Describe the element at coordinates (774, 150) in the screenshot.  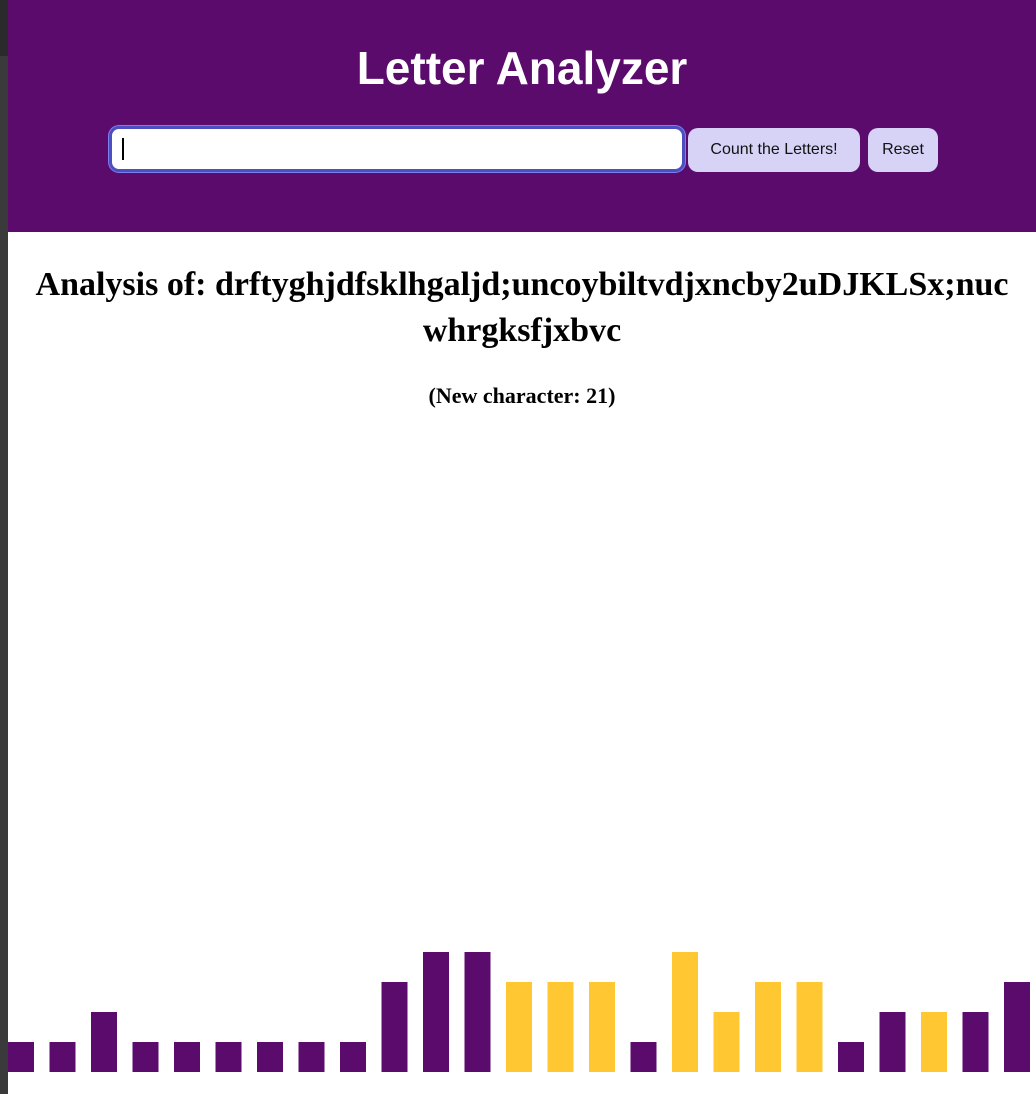
I see `count-letters-button: Count the Letters!` at that location.